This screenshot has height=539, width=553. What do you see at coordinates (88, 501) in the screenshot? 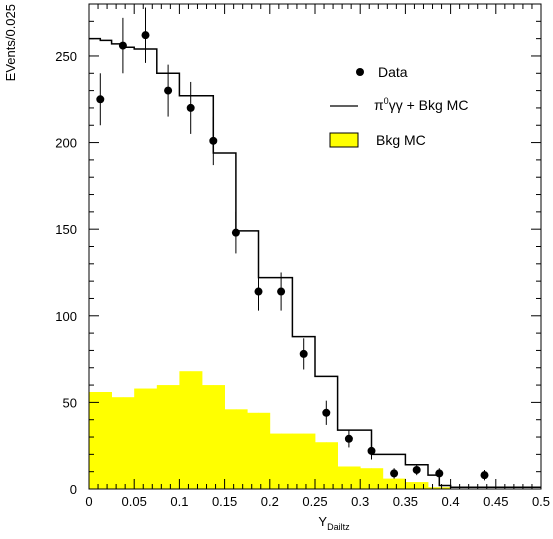
I see `x-tick-label: 0` at bounding box center [88, 501].